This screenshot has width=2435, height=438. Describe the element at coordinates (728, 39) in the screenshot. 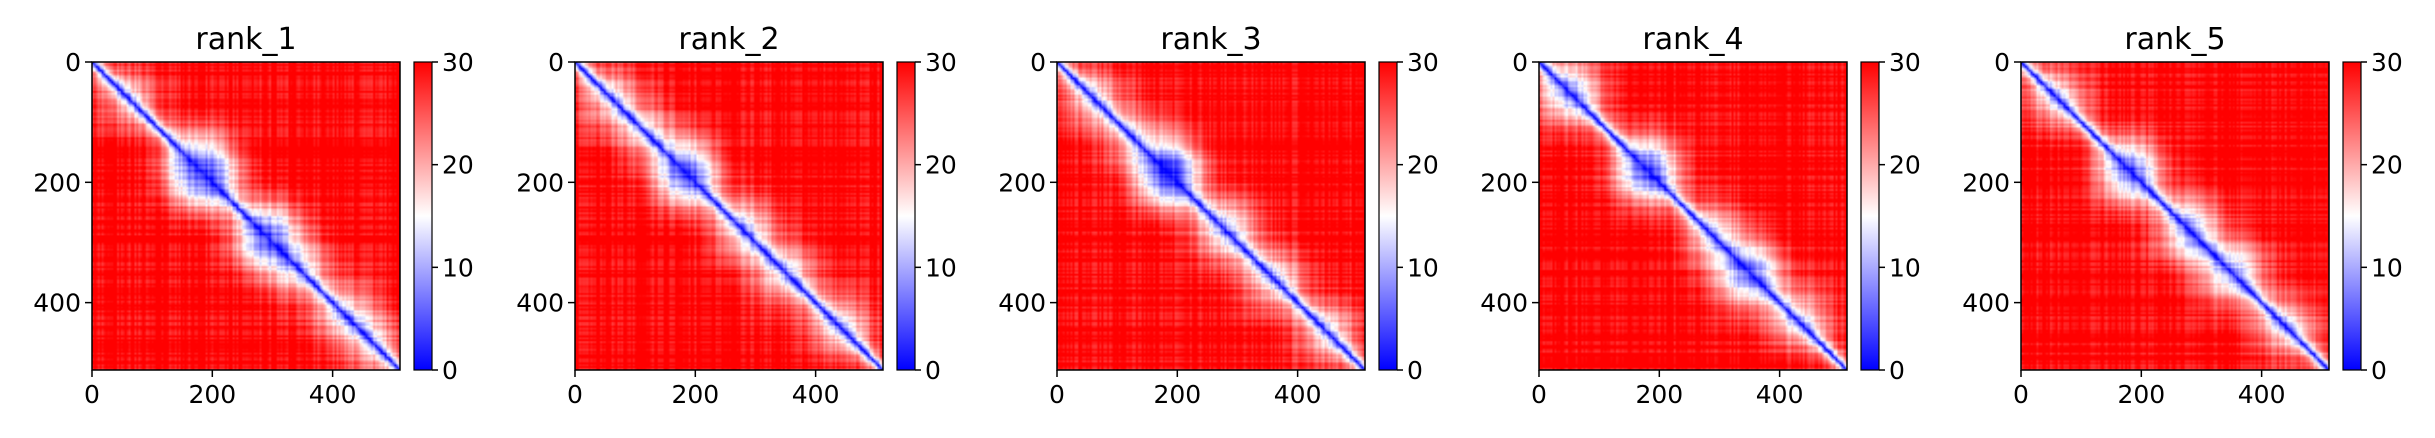

I see `panel-title: rank_2` at that location.